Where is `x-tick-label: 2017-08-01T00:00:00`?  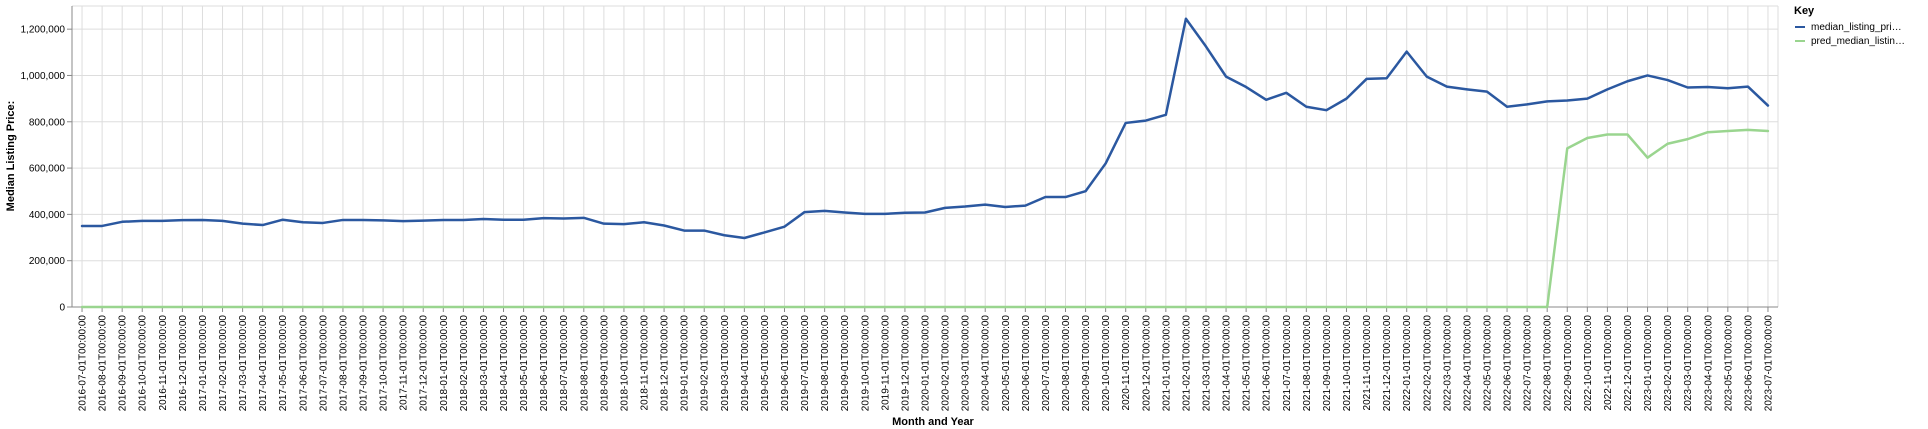
x-tick-label: 2017-08-01T00:00:00 is located at coordinates (343, 363).